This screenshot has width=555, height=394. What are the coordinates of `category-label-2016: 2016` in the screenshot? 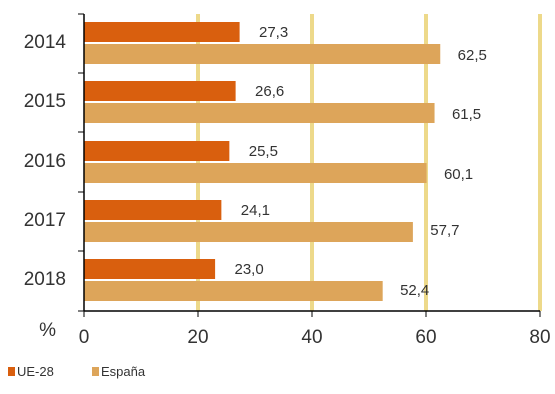 It's located at (45, 161).